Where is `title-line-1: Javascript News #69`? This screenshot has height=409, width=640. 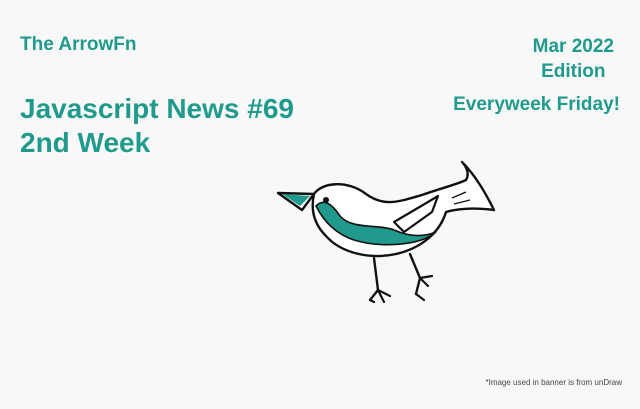 title-line-1: Javascript News #69 is located at coordinates (157, 108).